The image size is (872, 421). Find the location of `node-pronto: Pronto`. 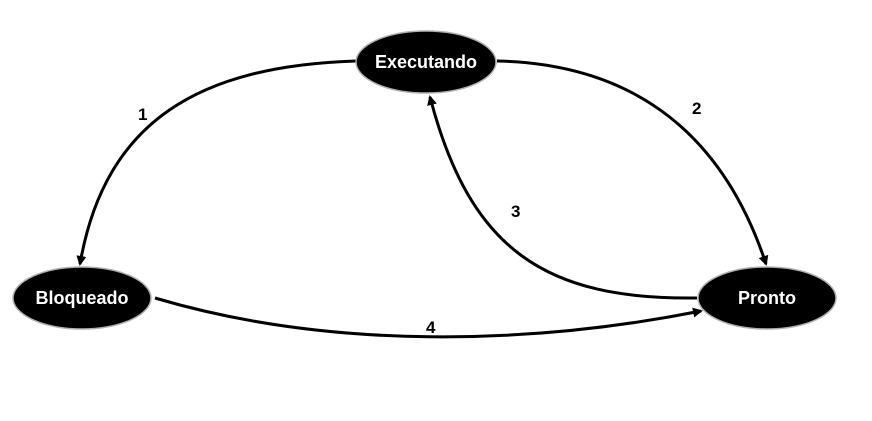

node-pronto: Pronto is located at coordinates (767, 298).